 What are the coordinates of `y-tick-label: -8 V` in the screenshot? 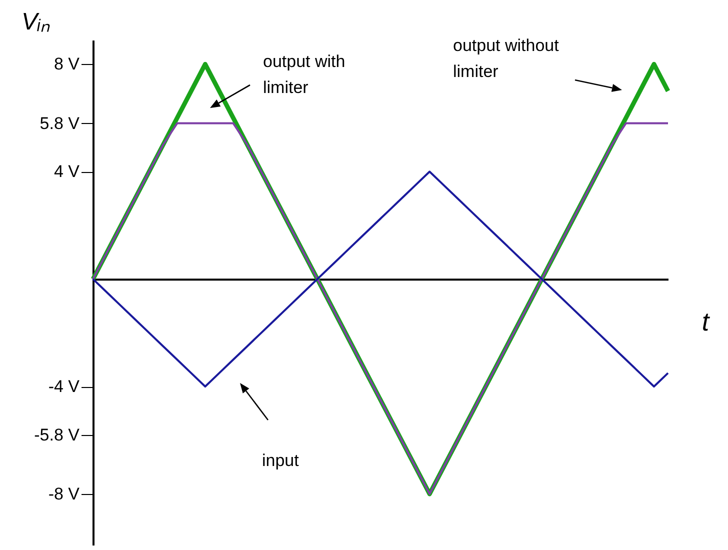 It's located at (64, 494).